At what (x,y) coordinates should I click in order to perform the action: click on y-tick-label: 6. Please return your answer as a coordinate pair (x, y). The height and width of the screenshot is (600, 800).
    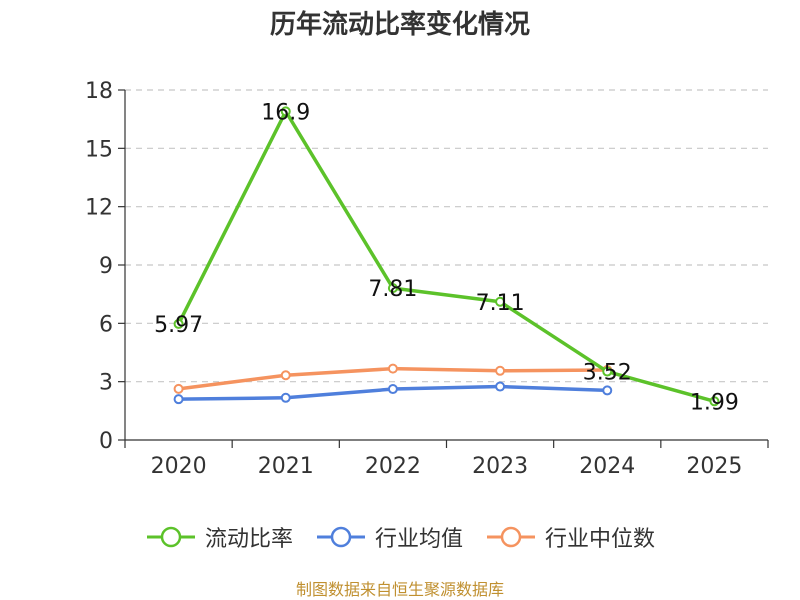
    Looking at the image, I should click on (106, 324).